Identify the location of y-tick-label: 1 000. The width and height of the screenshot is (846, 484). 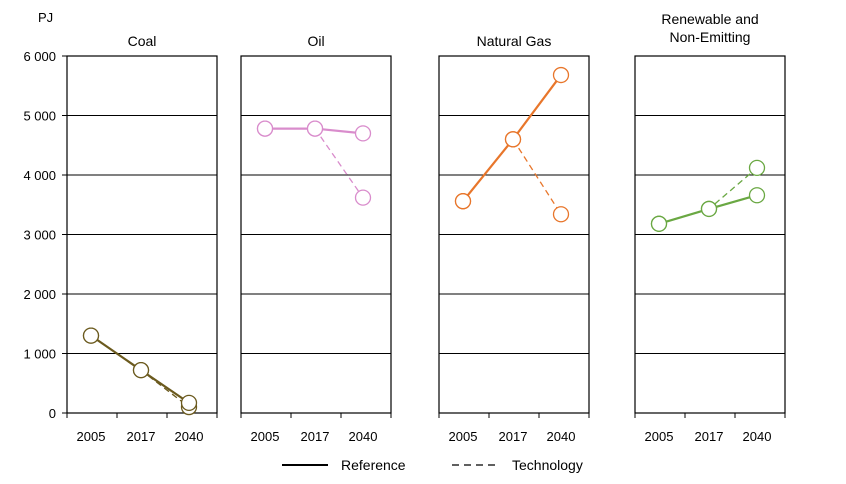
(39, 354).